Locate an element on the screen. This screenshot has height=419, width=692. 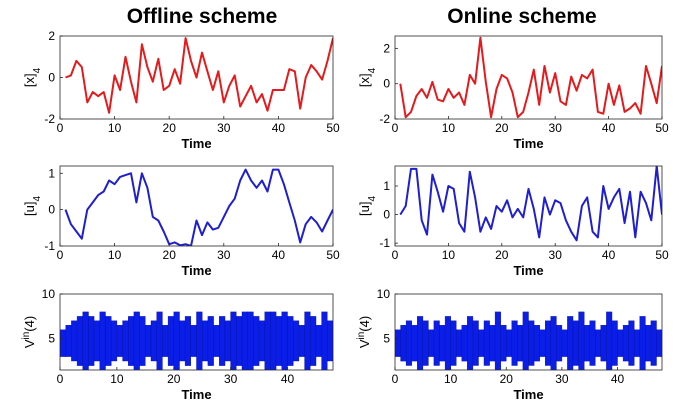
y-tick-label: 5 is located at coordinates (51, 339).